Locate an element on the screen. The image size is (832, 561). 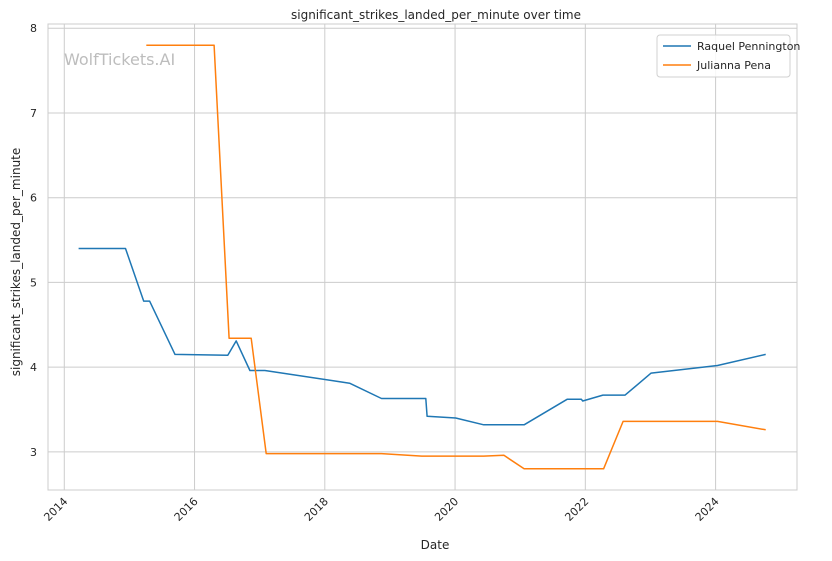
y-axis-label: significant_strikes_landed_per_minute is located at coordinates (16, 262).